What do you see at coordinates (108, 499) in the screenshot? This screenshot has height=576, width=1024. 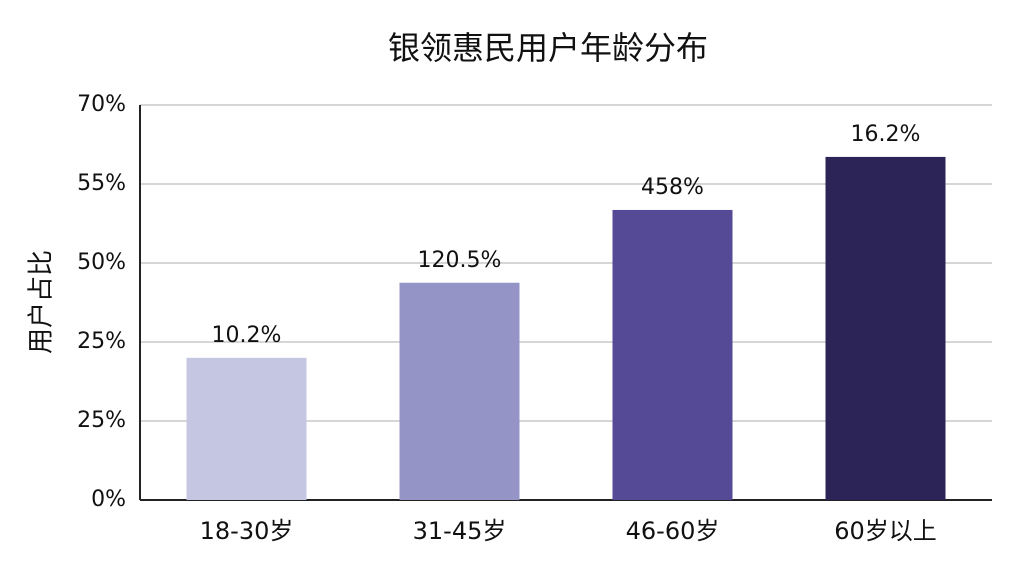 I see `y-tick-label: 0%` at bounding box center [108, 499].